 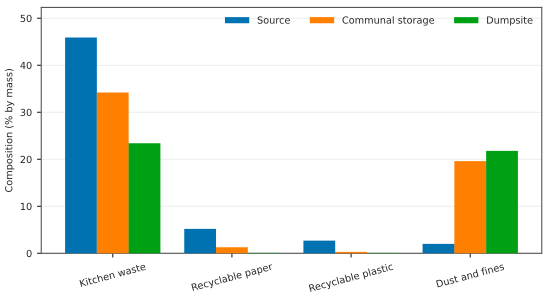 What do you see at coordinates (274, 20) in the screenshot?
I see `legend-label: Source` at bounding box center [274, 20].